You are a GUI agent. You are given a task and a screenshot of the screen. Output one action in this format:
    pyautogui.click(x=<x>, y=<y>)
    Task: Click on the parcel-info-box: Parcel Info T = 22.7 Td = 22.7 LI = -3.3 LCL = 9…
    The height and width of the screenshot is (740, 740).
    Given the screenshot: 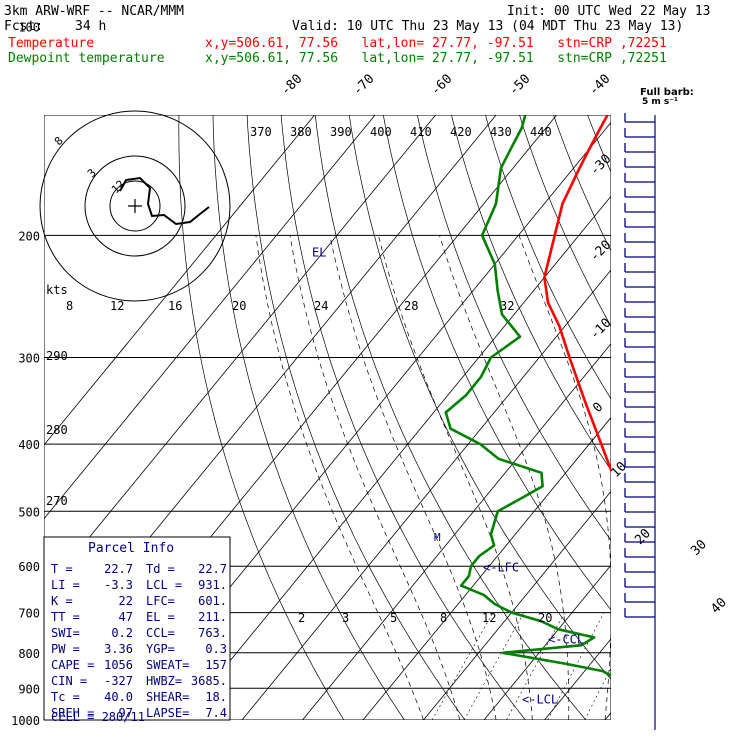 What is the action you would take?
    pyautogui.click(x=137, y=630)
    